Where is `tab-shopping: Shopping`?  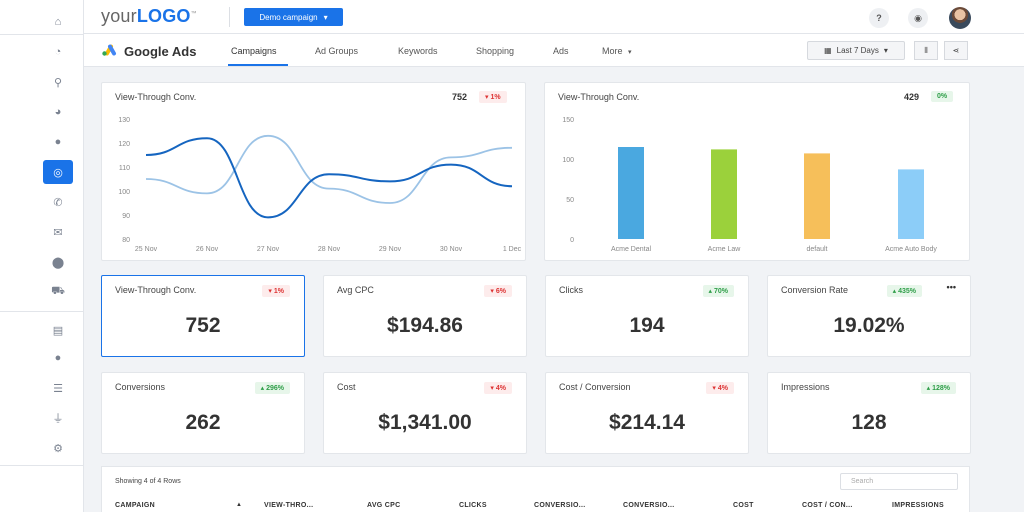 tab-shopping: Shopping is located at coordinates (495, 51).